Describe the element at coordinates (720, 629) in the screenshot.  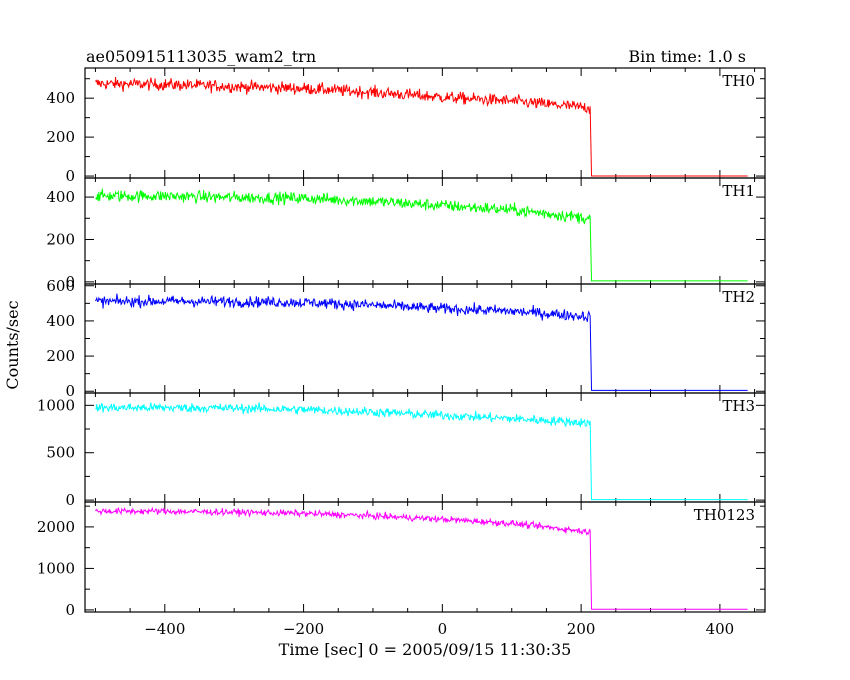
I see `x-tick-label: 400` at that location.